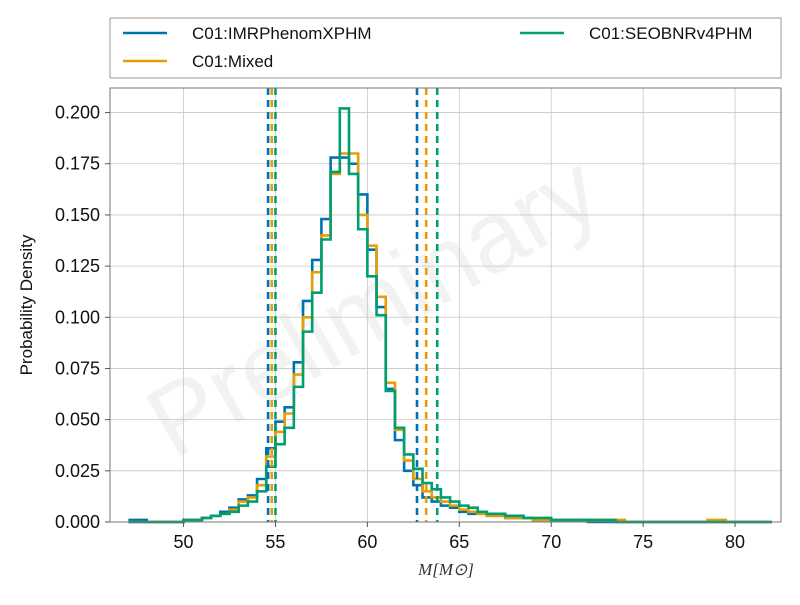 The image size is (800, 605). I want to click on x-tick-label: 75, so click(643, 542).